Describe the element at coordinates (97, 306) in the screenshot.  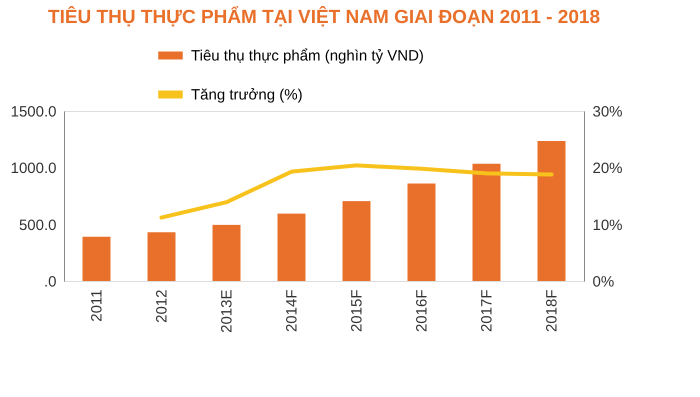
I see `x-tick-label: 2011` at that location.